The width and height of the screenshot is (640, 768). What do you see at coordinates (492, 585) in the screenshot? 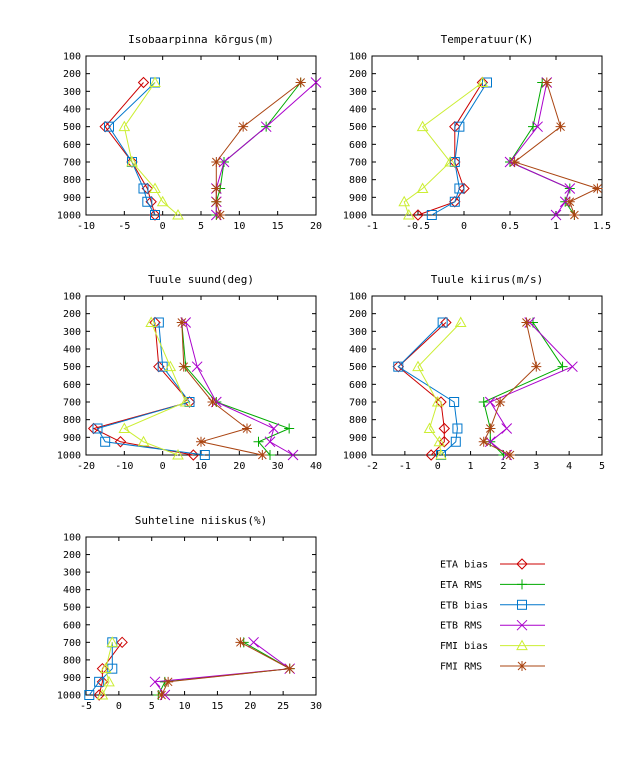
I see `legend-item-eta_rms: ETA RMS` at bounding box center [492, 585].